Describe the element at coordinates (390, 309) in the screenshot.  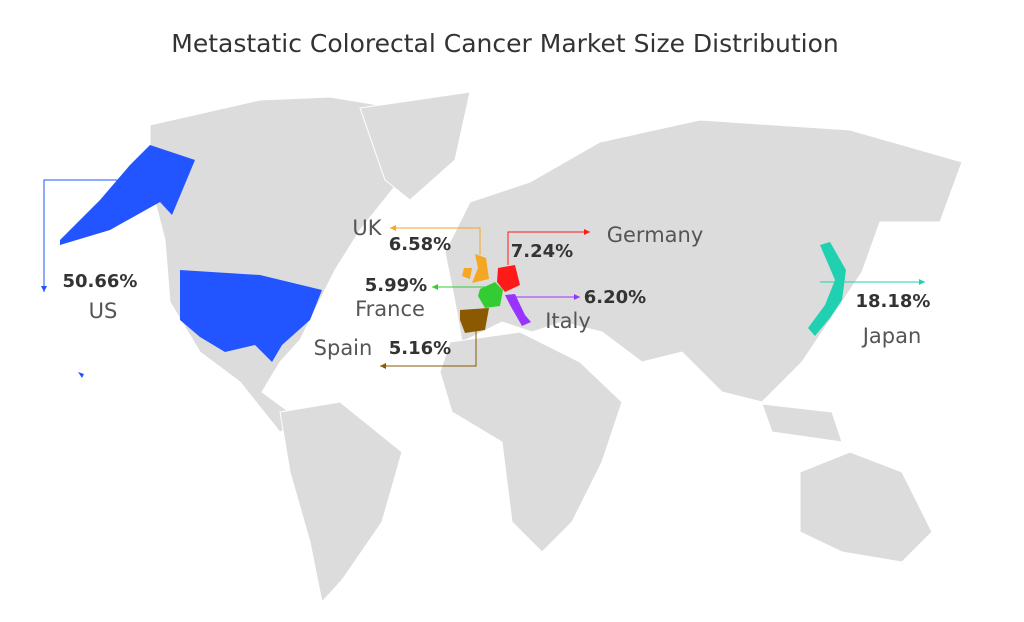
I see `region-name: France` at that location.